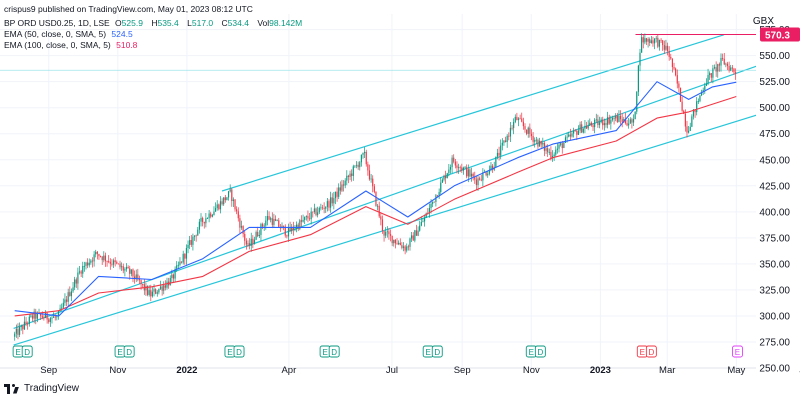  What do you see at coordinates (540, 352) in the screenshot?
I see `event-badge-label: D` at bounding box center [540, 352].